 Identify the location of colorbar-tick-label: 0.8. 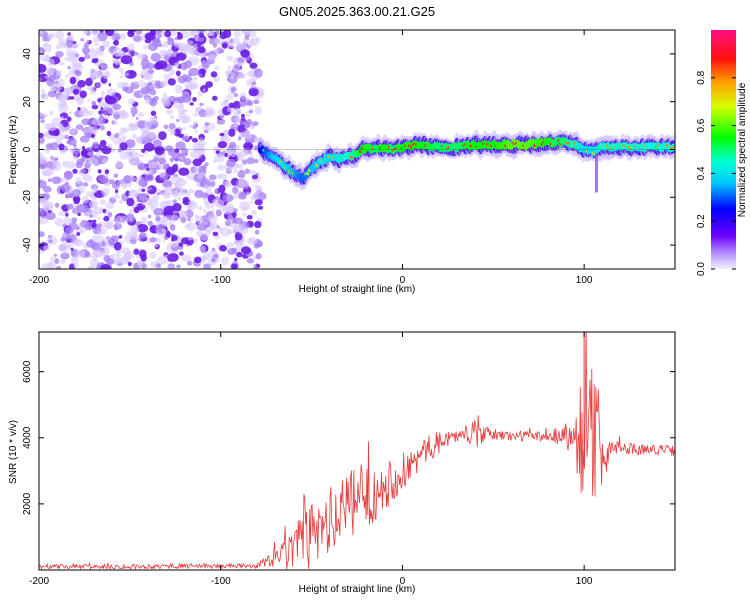
(701, 77).